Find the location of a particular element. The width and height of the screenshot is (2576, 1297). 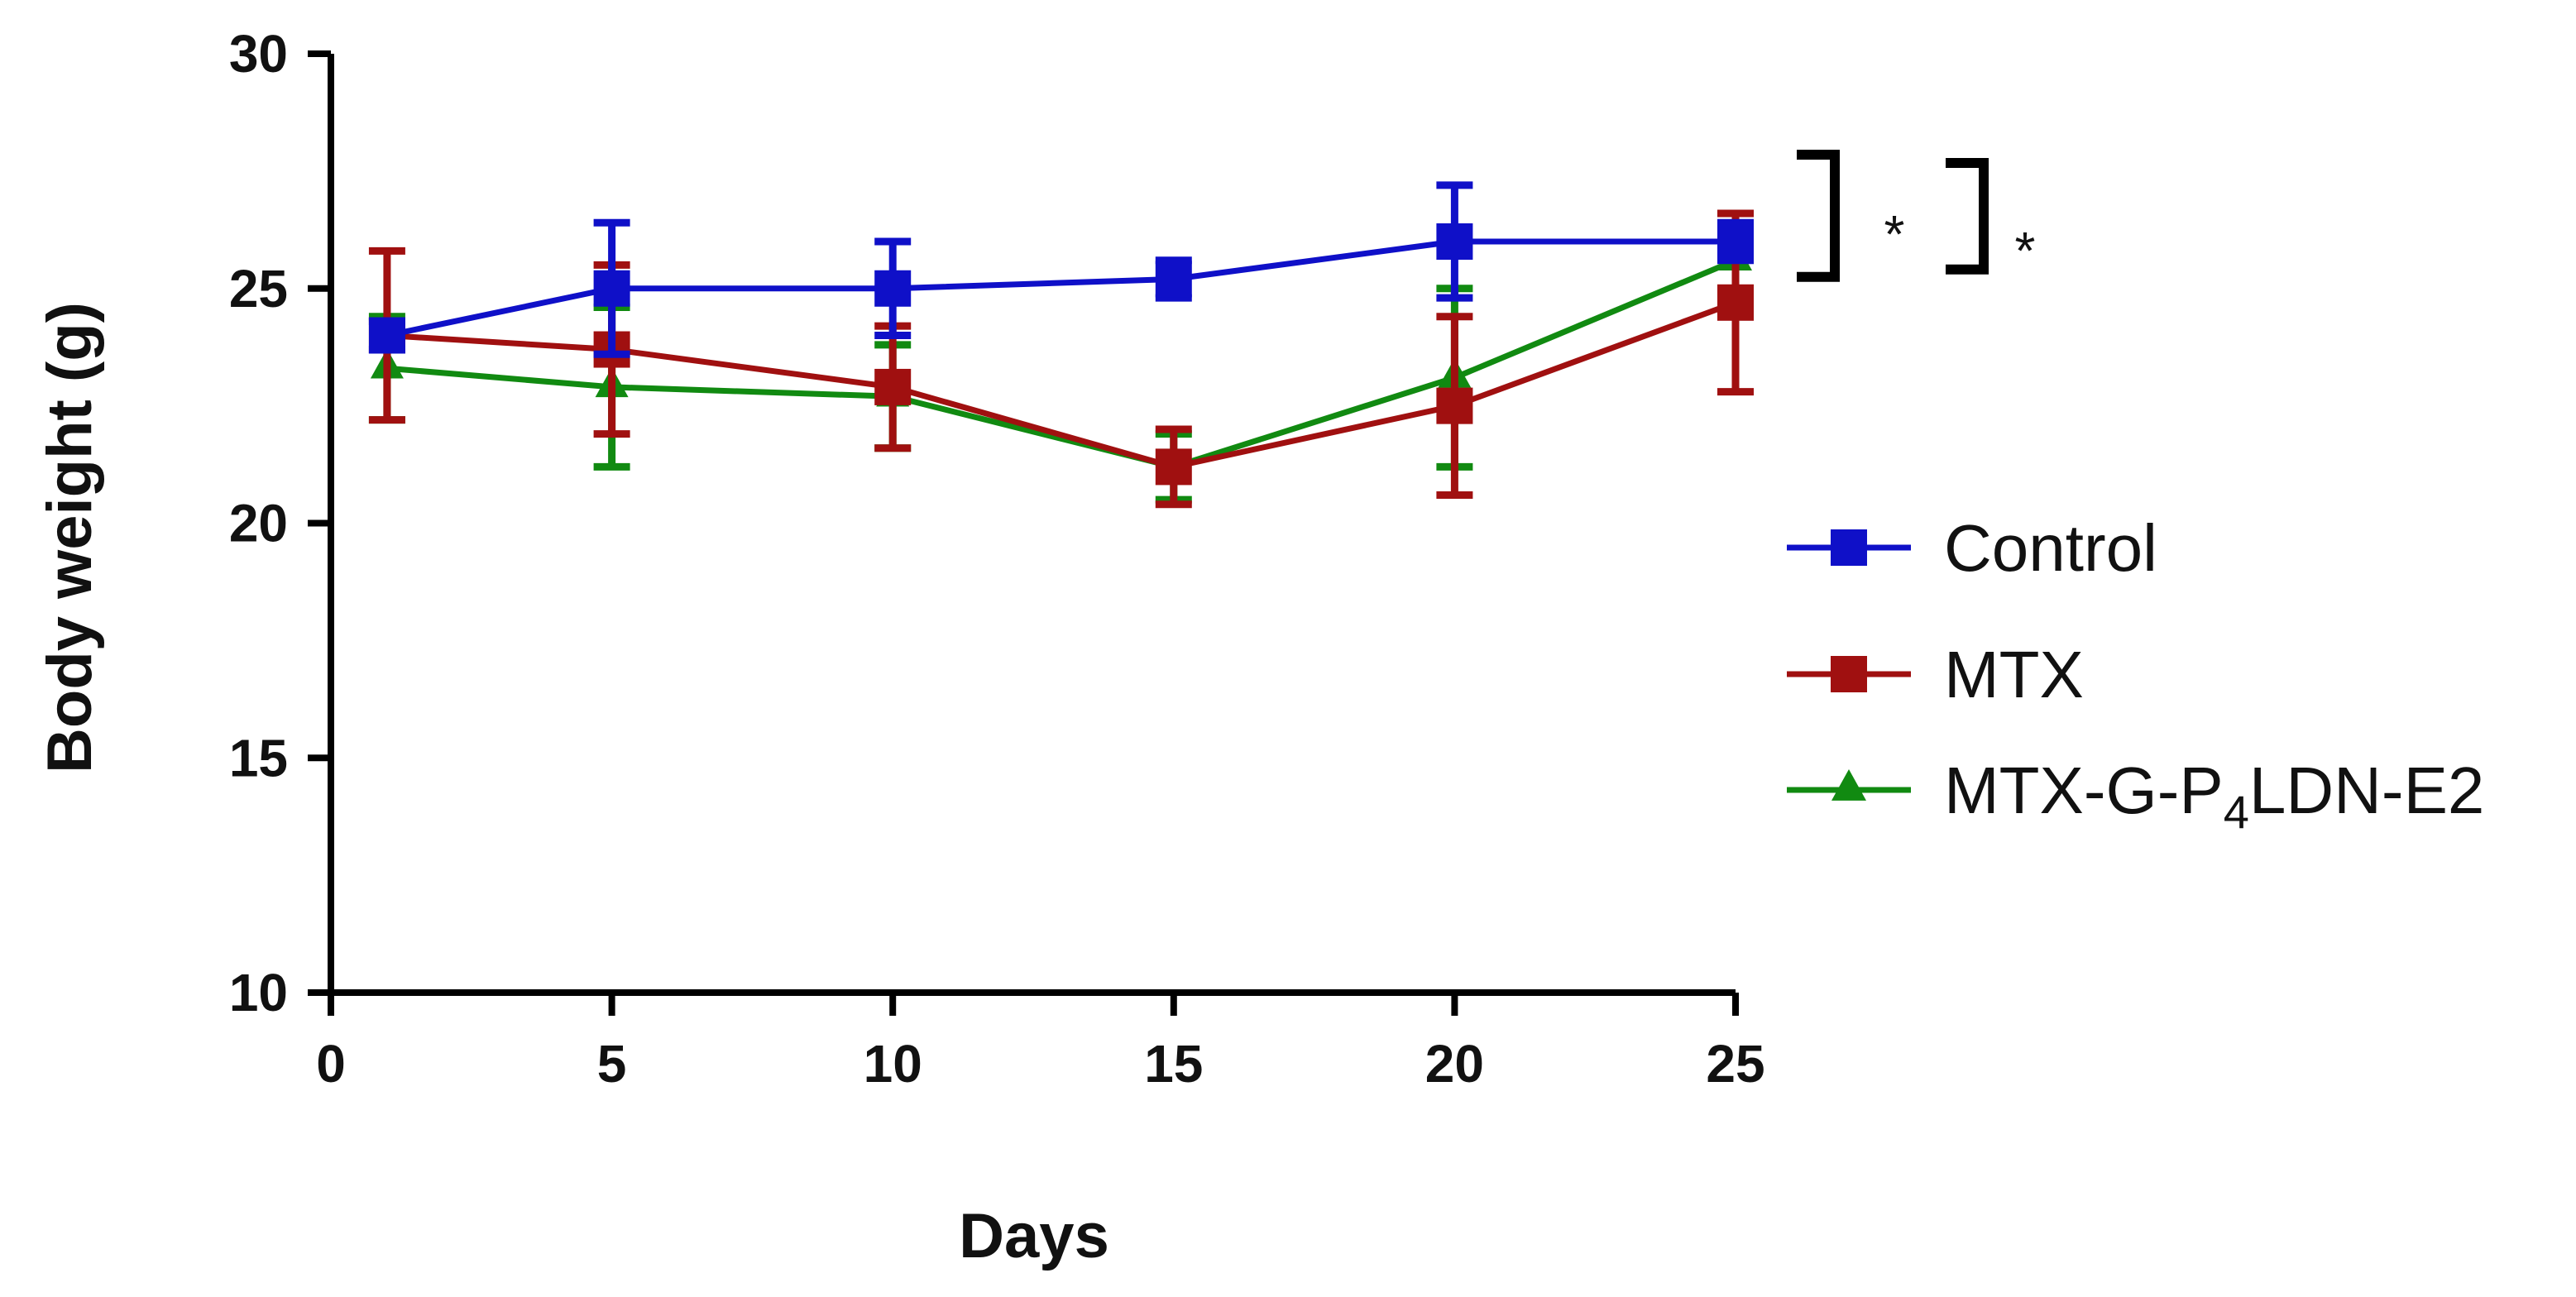

y-tick-label: 10 is located at coordinates (258, 992).